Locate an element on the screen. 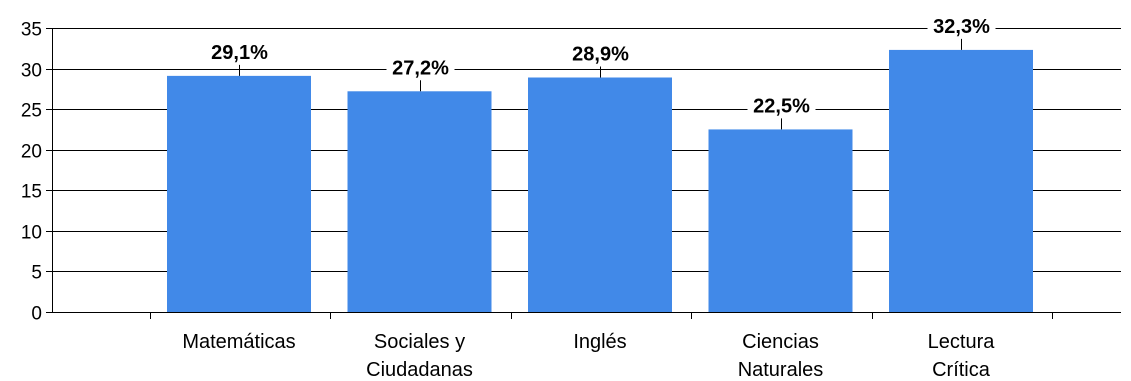  data-label: 28,9% is located at coordinates (600, 54).